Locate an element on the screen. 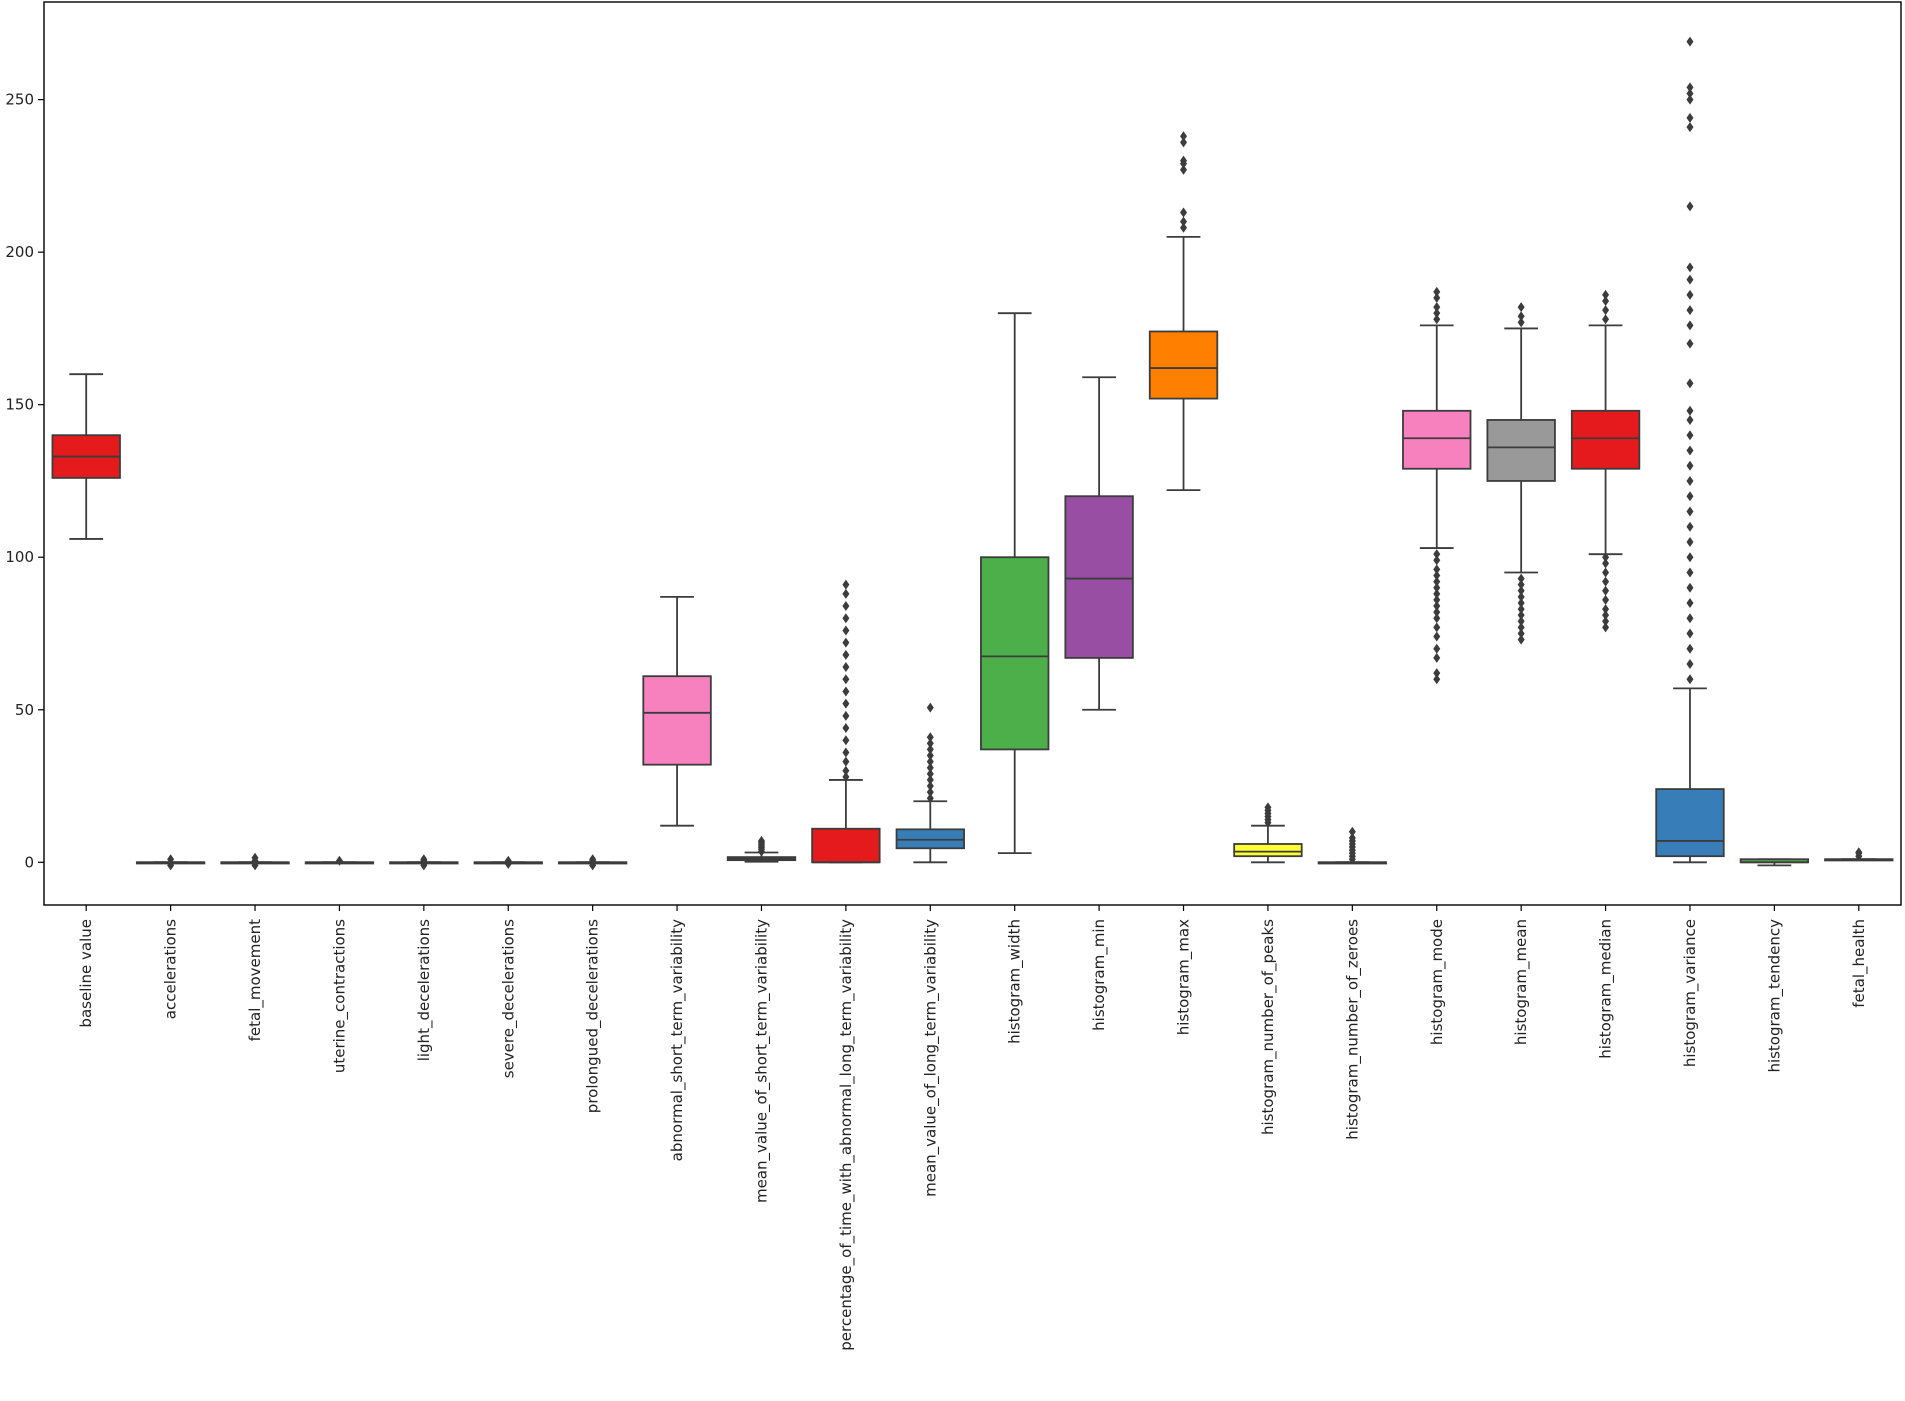 The height and width of the screenshot is (1401, 1905). x-tick-label: histogram_number_of_peaks is located at coordinates (1268, 1027).